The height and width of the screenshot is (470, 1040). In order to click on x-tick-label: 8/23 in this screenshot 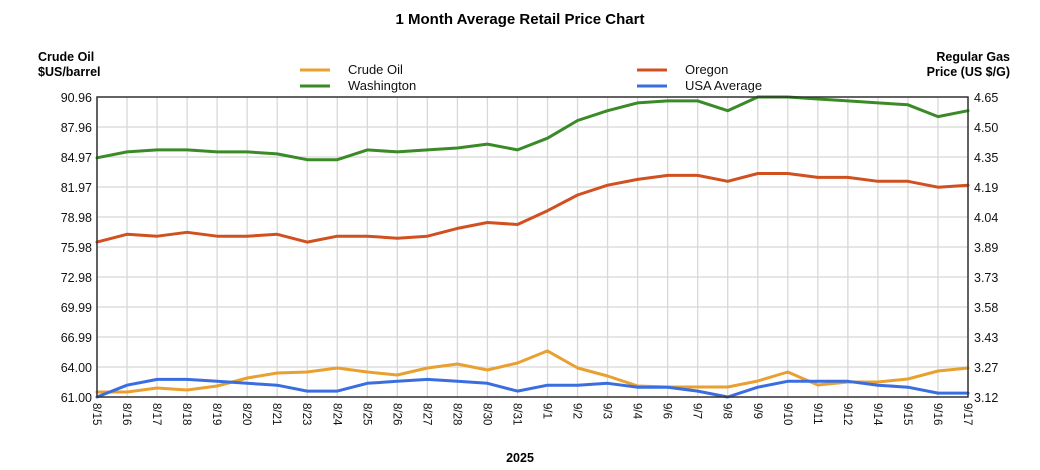, I will do `click(306, 414)`.